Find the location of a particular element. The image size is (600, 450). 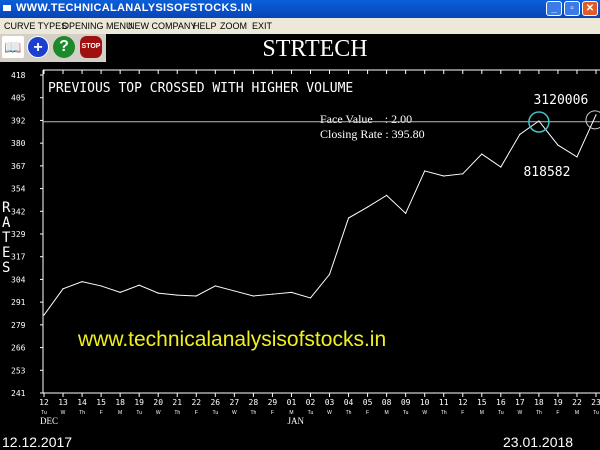

volume-circle is located at coordinates (539, 122).